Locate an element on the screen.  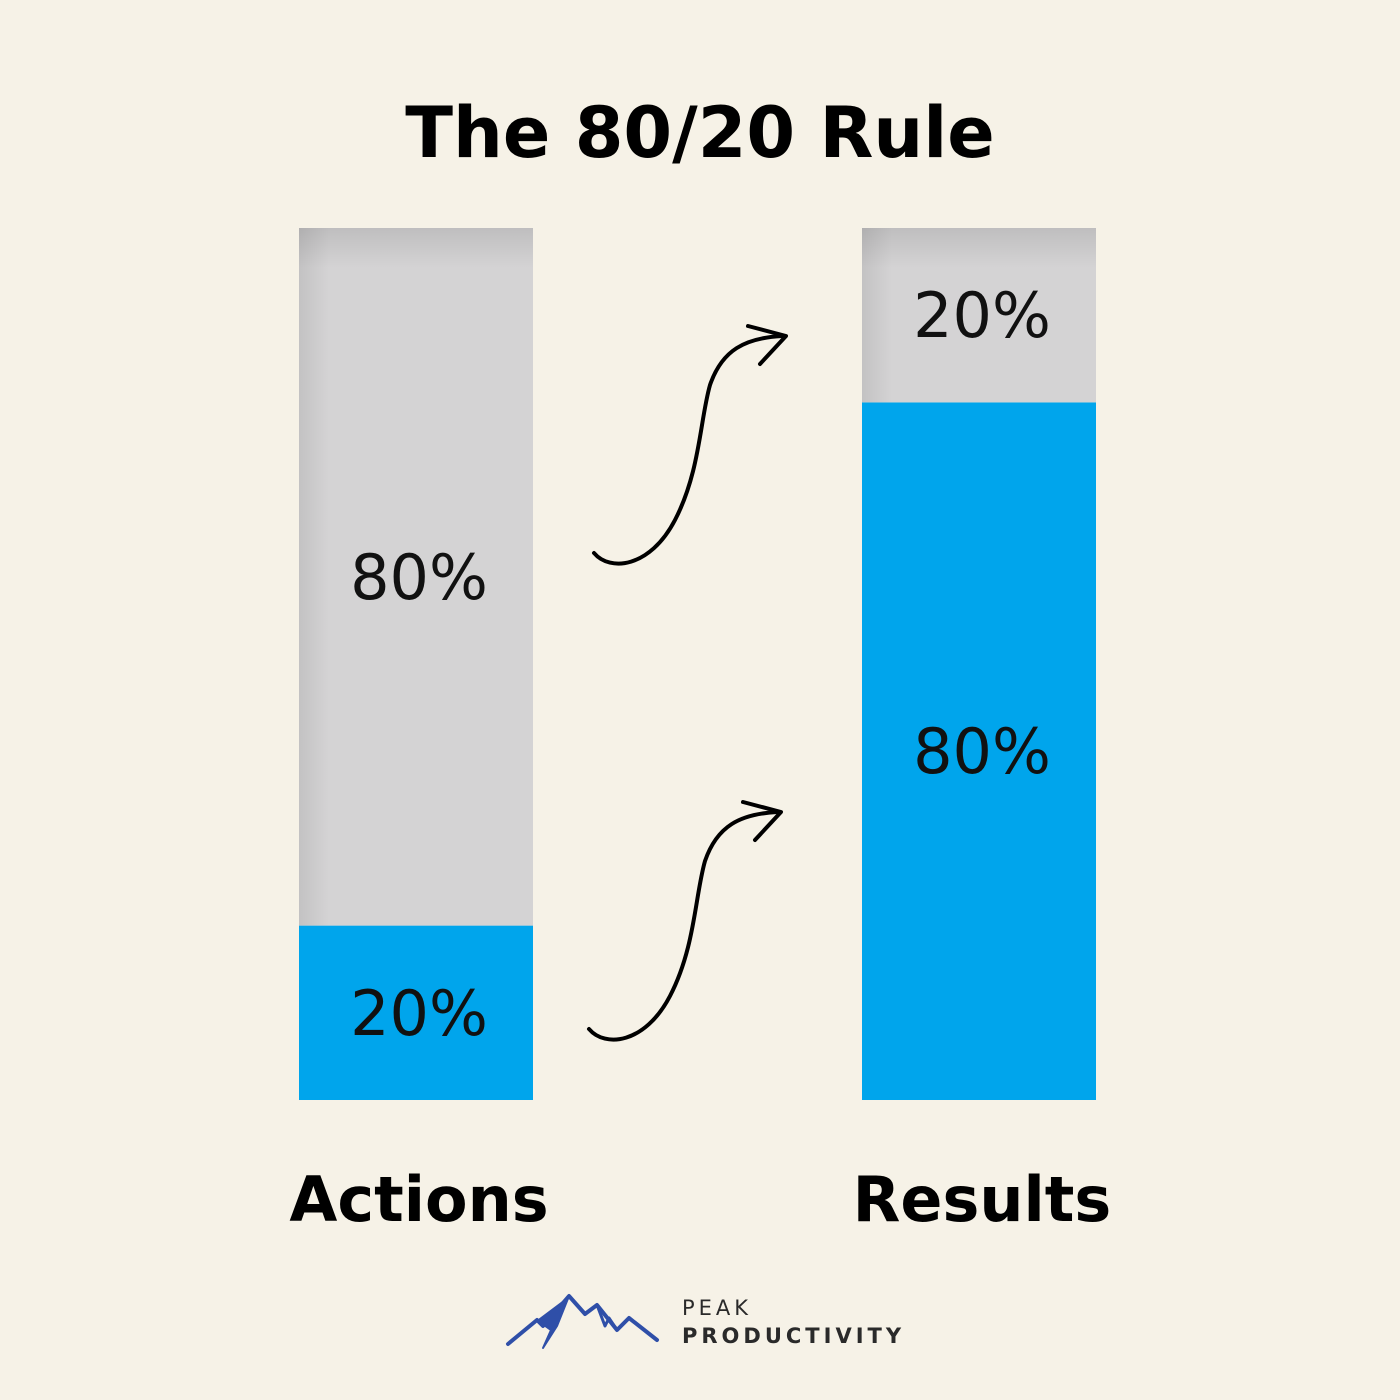
bar-segment-actions-accent is located at coordinates (416, 1012).